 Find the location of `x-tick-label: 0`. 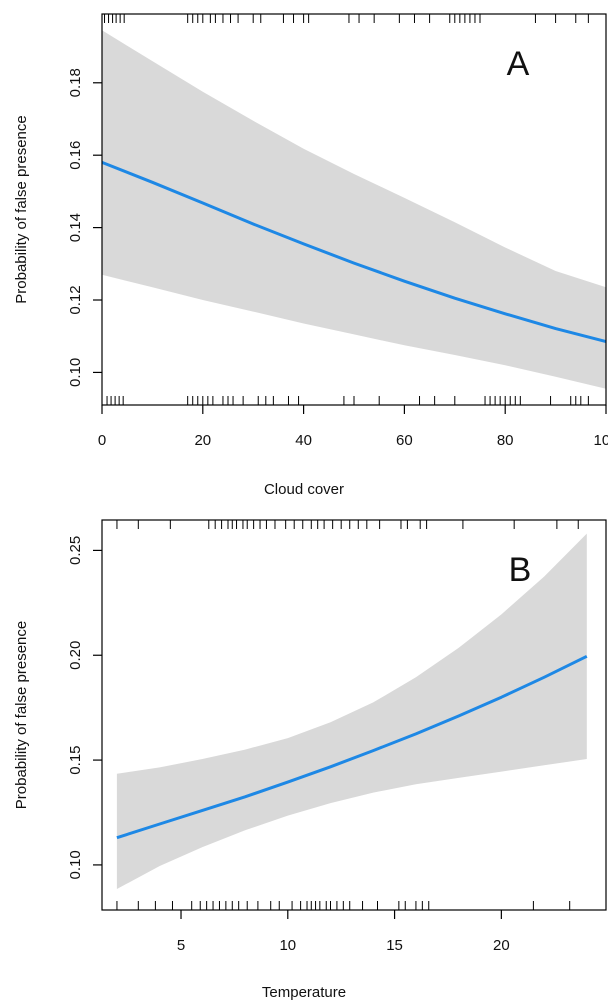

x-tick-label: 0 is located at coordinates (102, 440).